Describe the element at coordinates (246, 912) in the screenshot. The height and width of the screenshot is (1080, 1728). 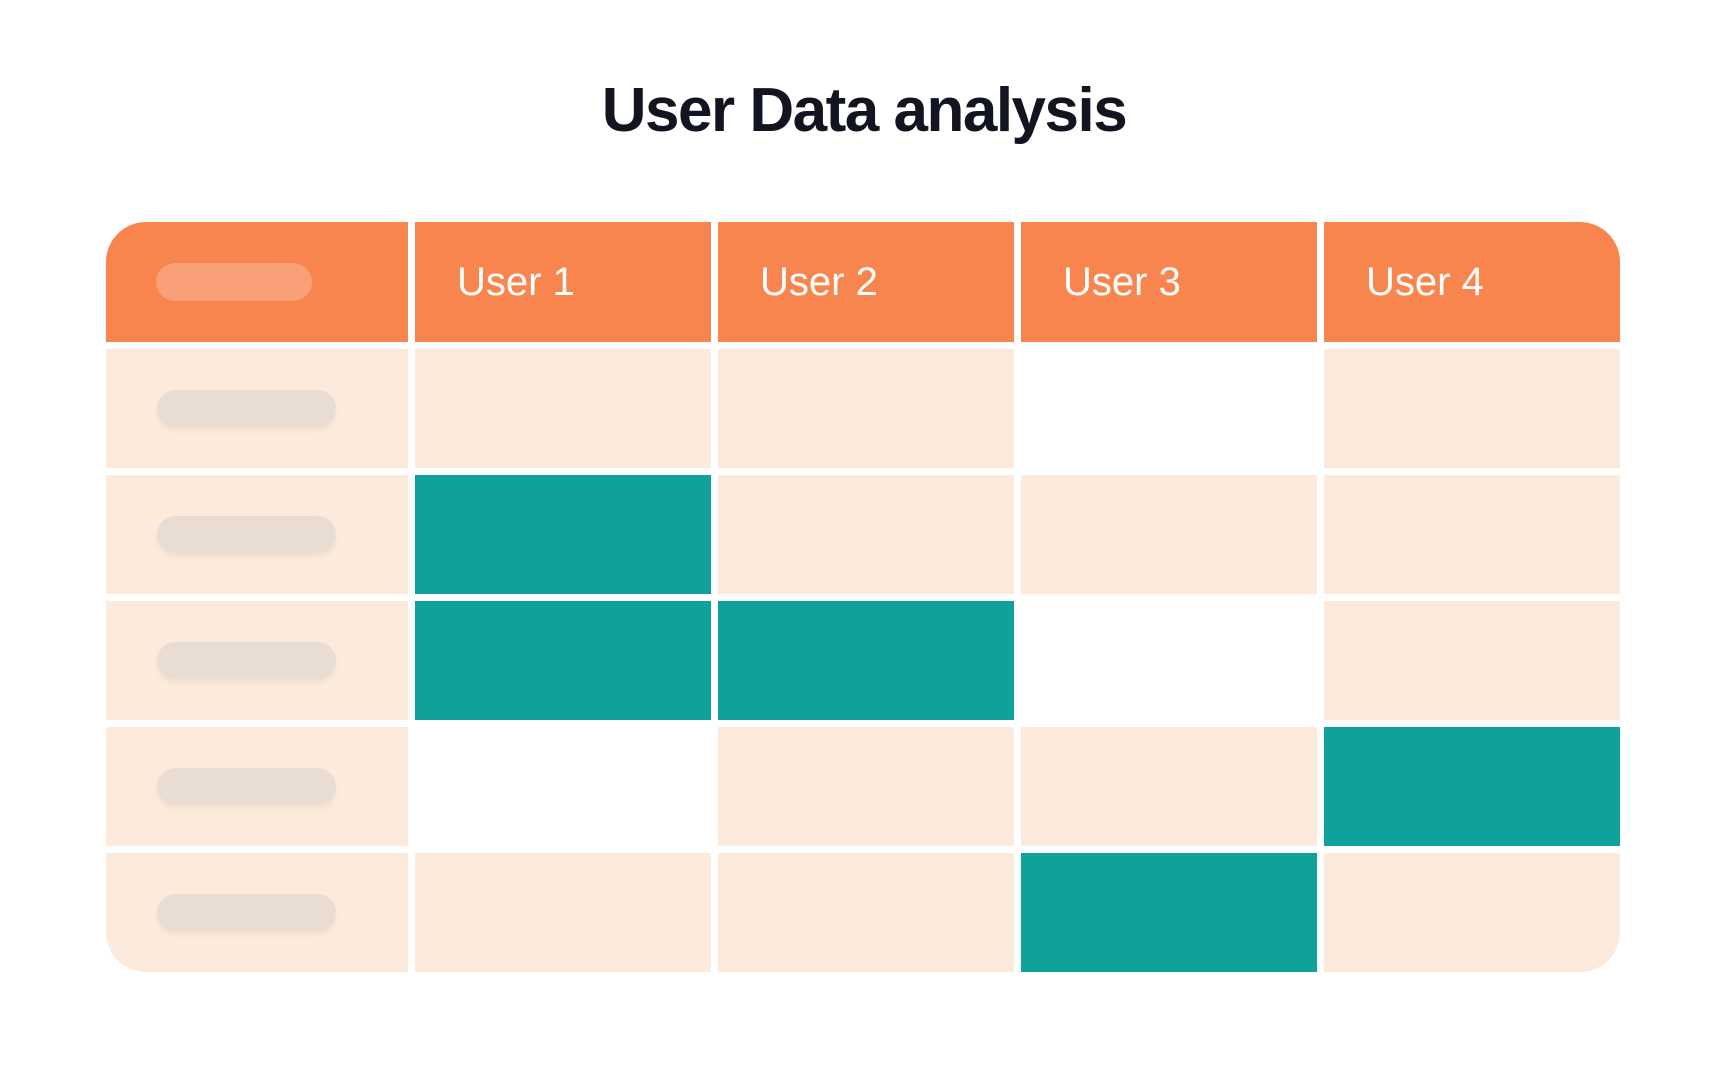
I see `row-5-placeholder-pill` at that location.